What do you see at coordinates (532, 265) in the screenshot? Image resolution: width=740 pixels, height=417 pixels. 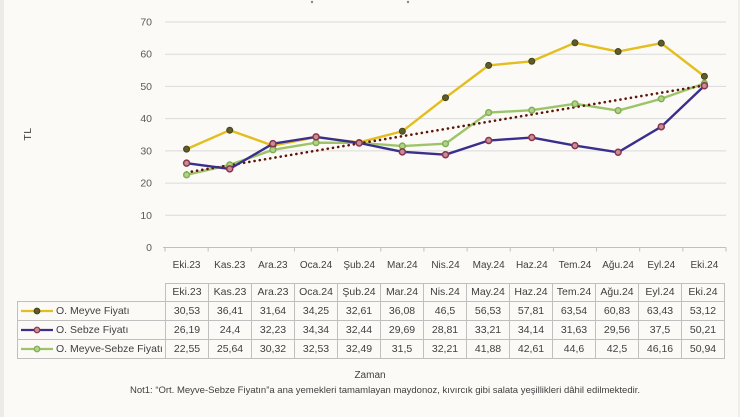 I see `x-axis-tick-label: Haz.24` at bounding box center [532, 265].